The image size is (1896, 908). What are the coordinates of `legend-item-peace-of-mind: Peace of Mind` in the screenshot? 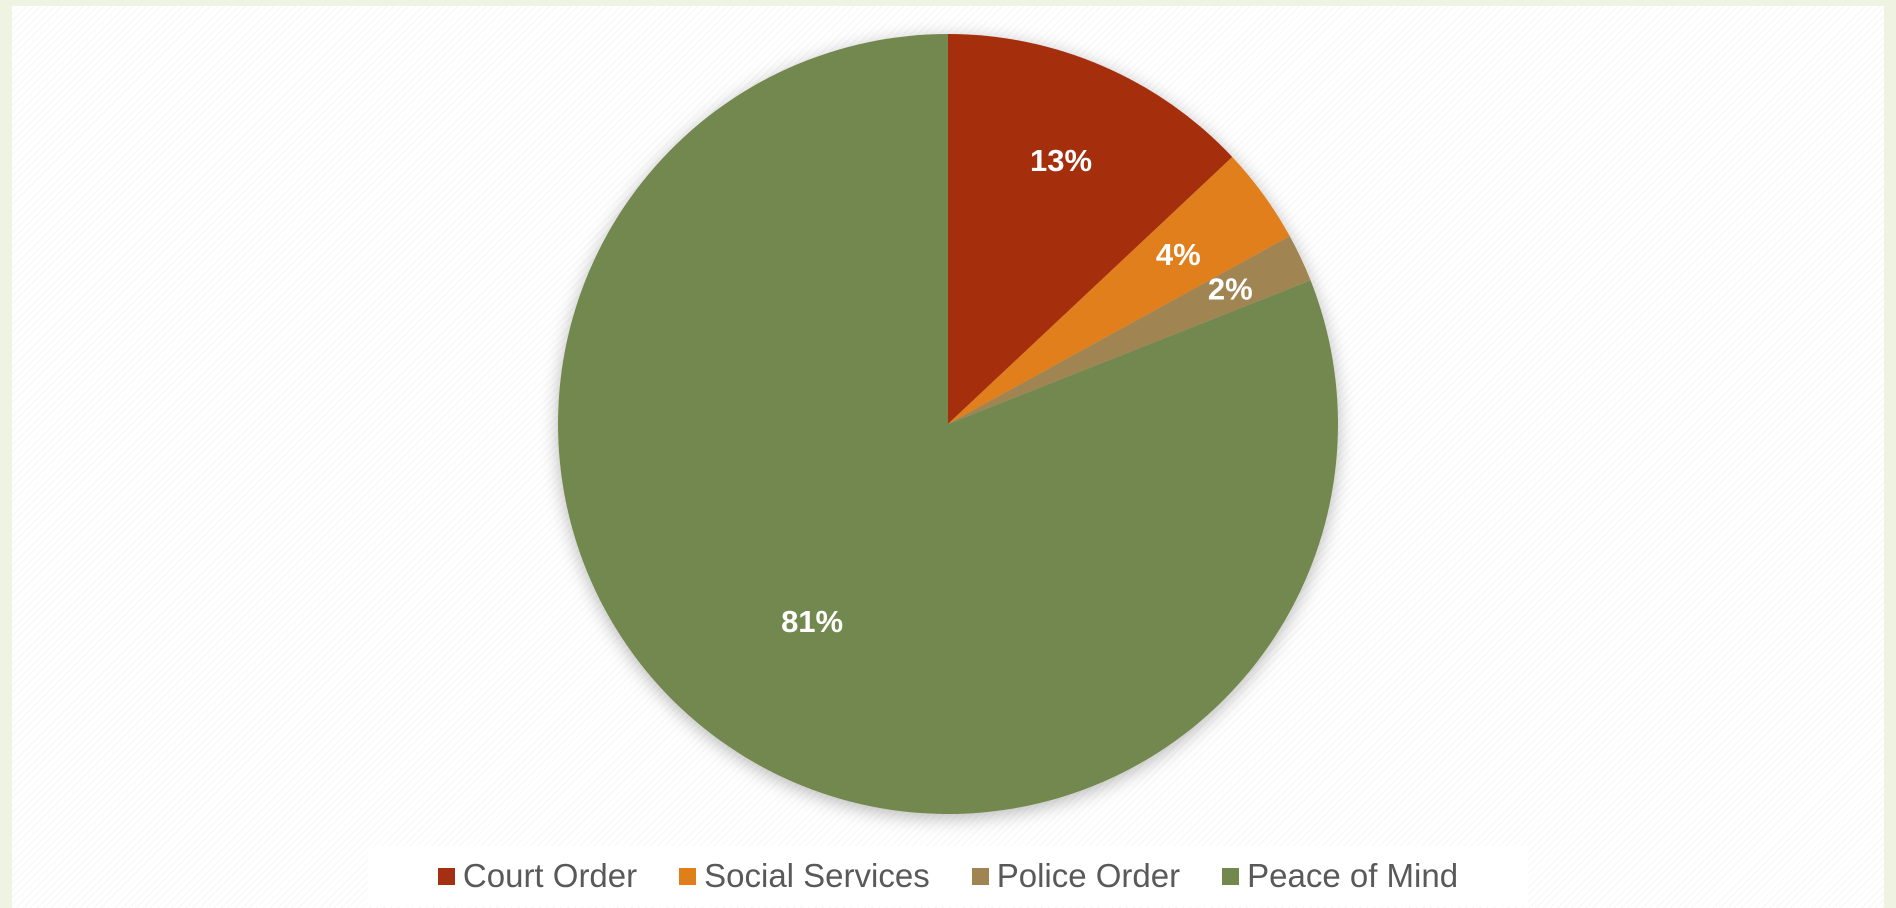 It's located at (1340, 876).